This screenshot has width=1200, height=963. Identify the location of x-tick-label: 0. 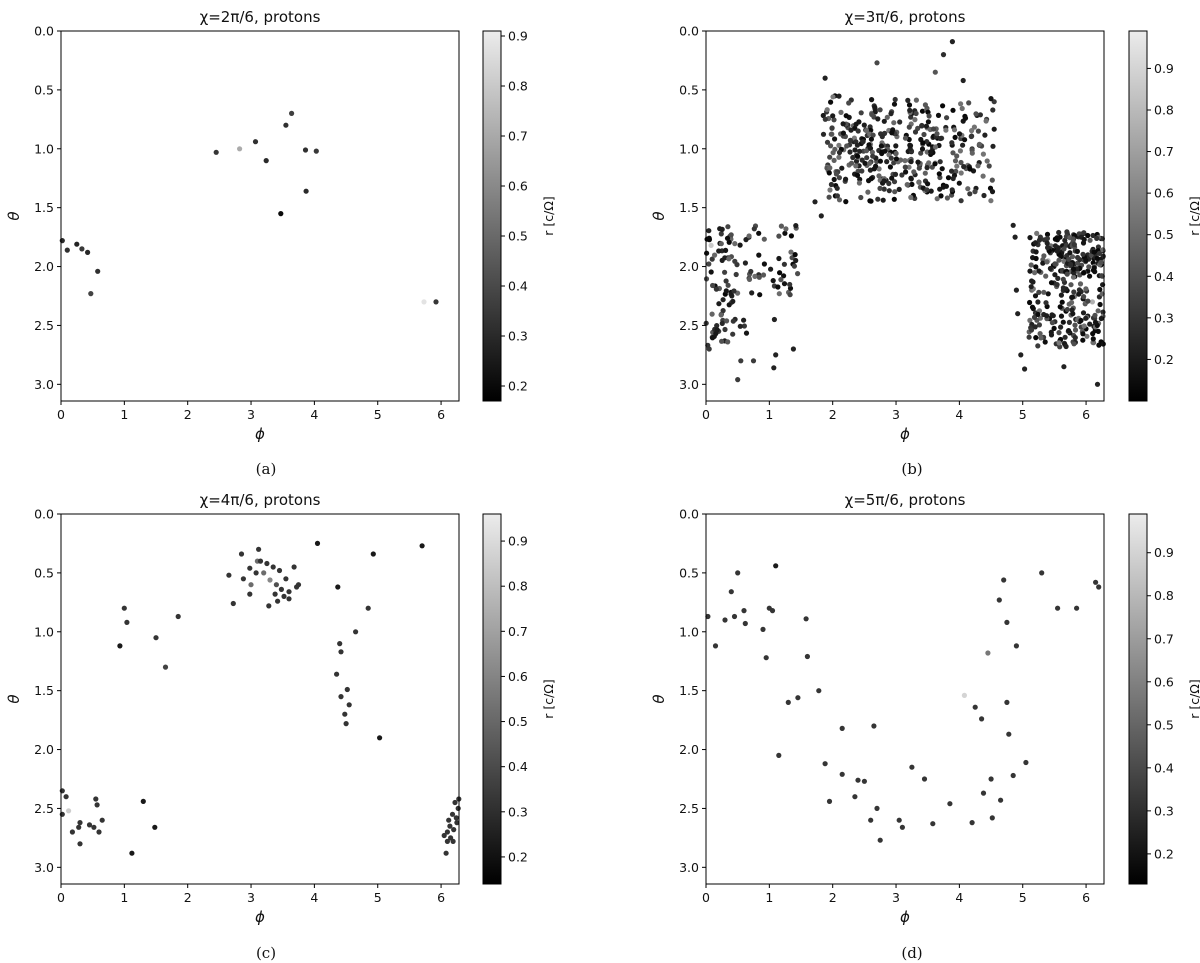
(706, 897).